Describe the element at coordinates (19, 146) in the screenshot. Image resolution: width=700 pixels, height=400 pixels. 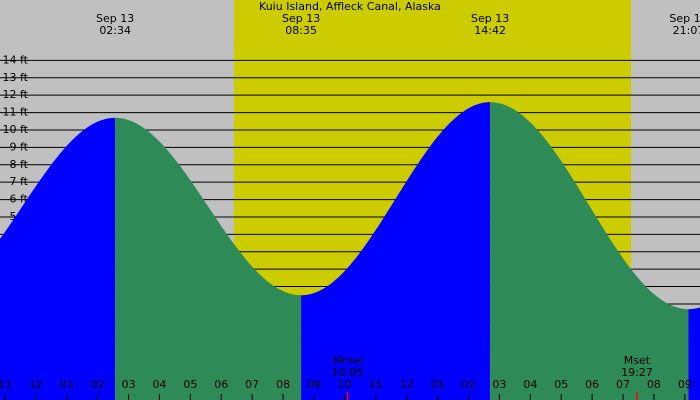
I see `y-tick-label: 9 ft` at that location.